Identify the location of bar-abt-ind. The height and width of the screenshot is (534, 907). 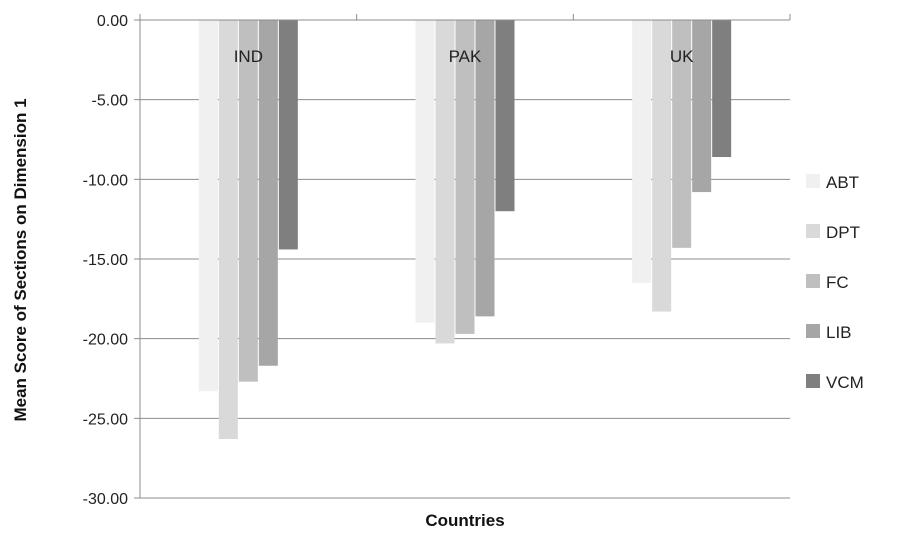
(208, 206).